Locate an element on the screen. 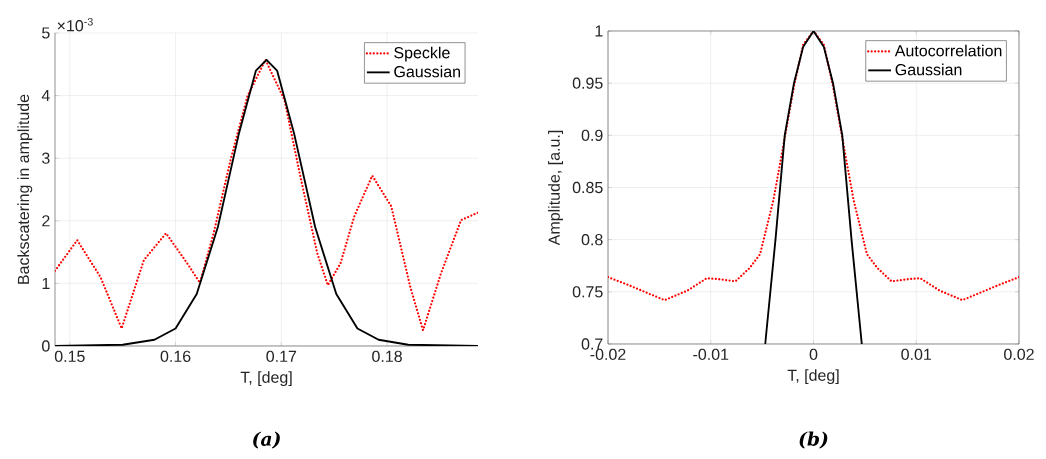 The width and height of the screenshot is (1046, 459). x-tick-label: 0.15 is located at coordinates (69, 356).